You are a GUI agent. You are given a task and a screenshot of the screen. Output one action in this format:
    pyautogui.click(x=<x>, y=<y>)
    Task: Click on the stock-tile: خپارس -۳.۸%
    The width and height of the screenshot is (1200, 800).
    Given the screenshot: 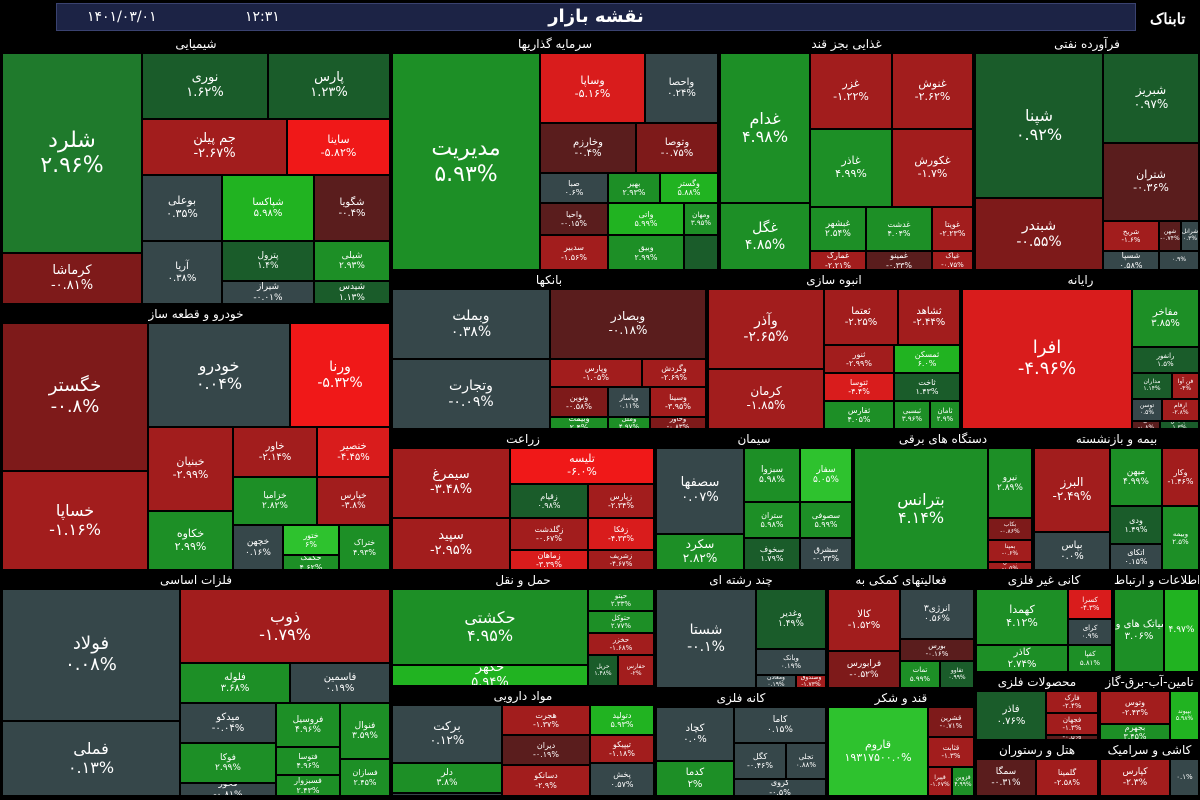 What is the action you would take?
    pyautogui.click(x=353, y=501)
    